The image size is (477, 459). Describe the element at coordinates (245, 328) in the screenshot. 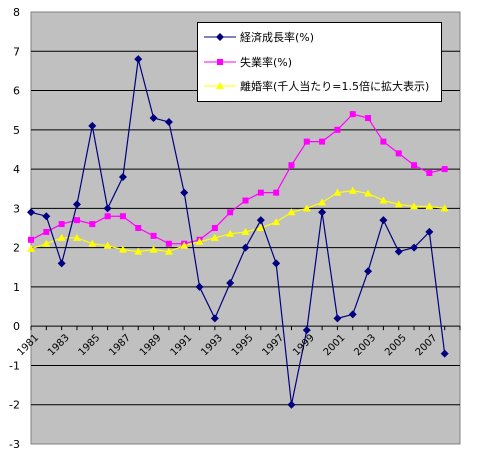

I see `x-axis-tick-marks` at that location.